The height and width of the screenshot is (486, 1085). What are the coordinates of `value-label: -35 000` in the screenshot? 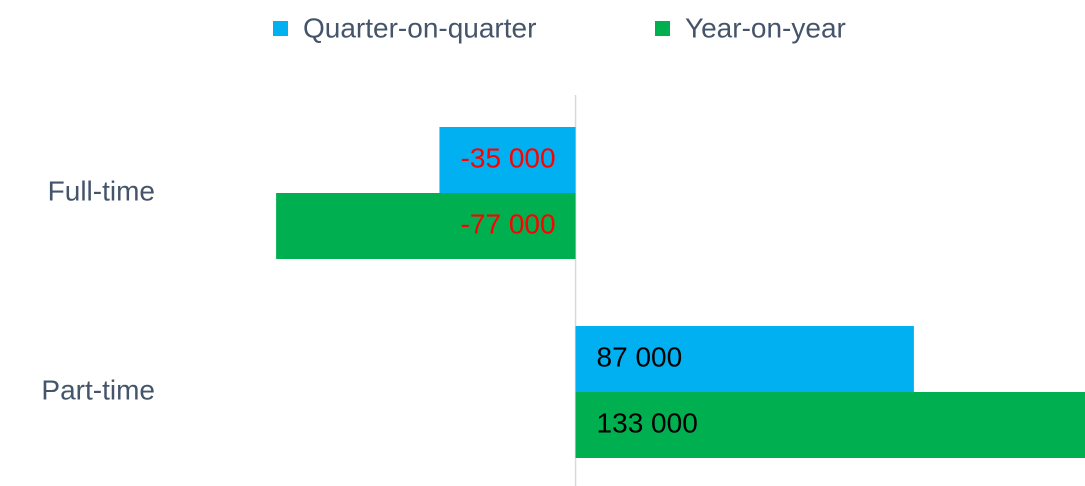 It's located at (508, 157).